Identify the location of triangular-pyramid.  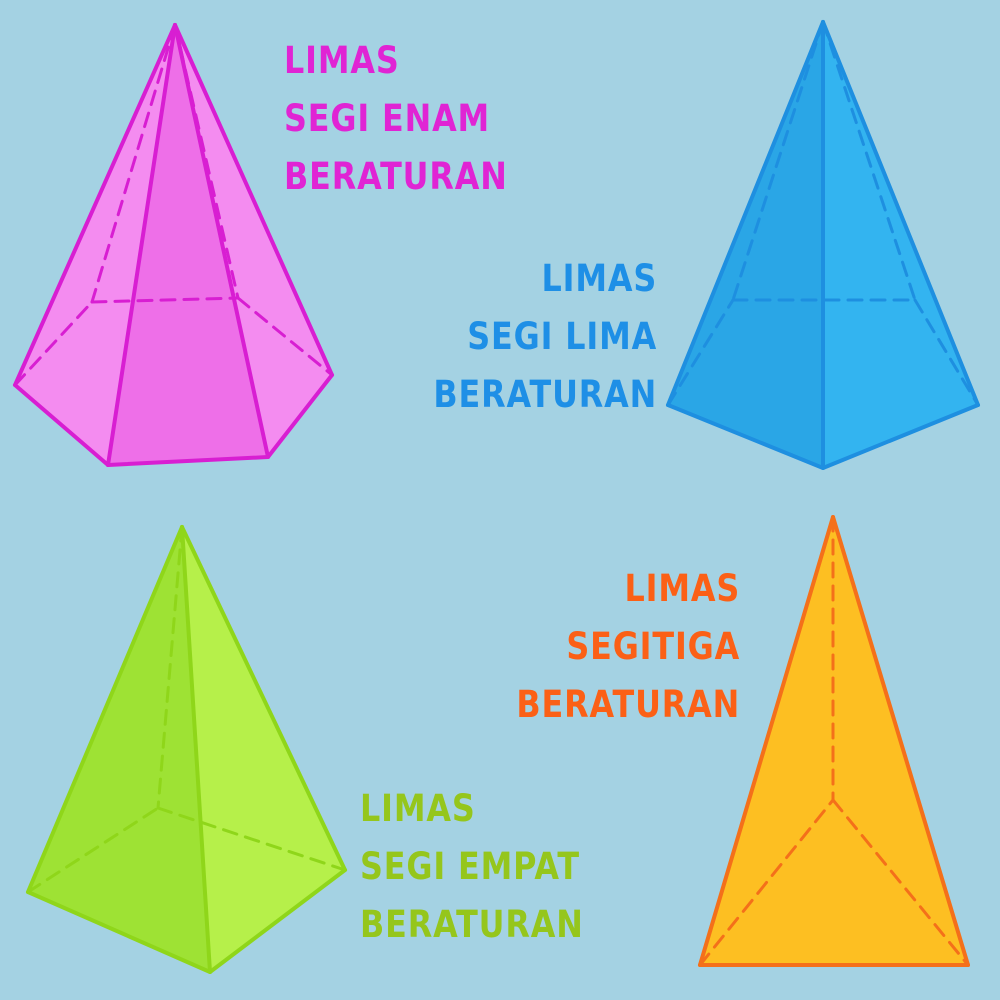
(834, 741).